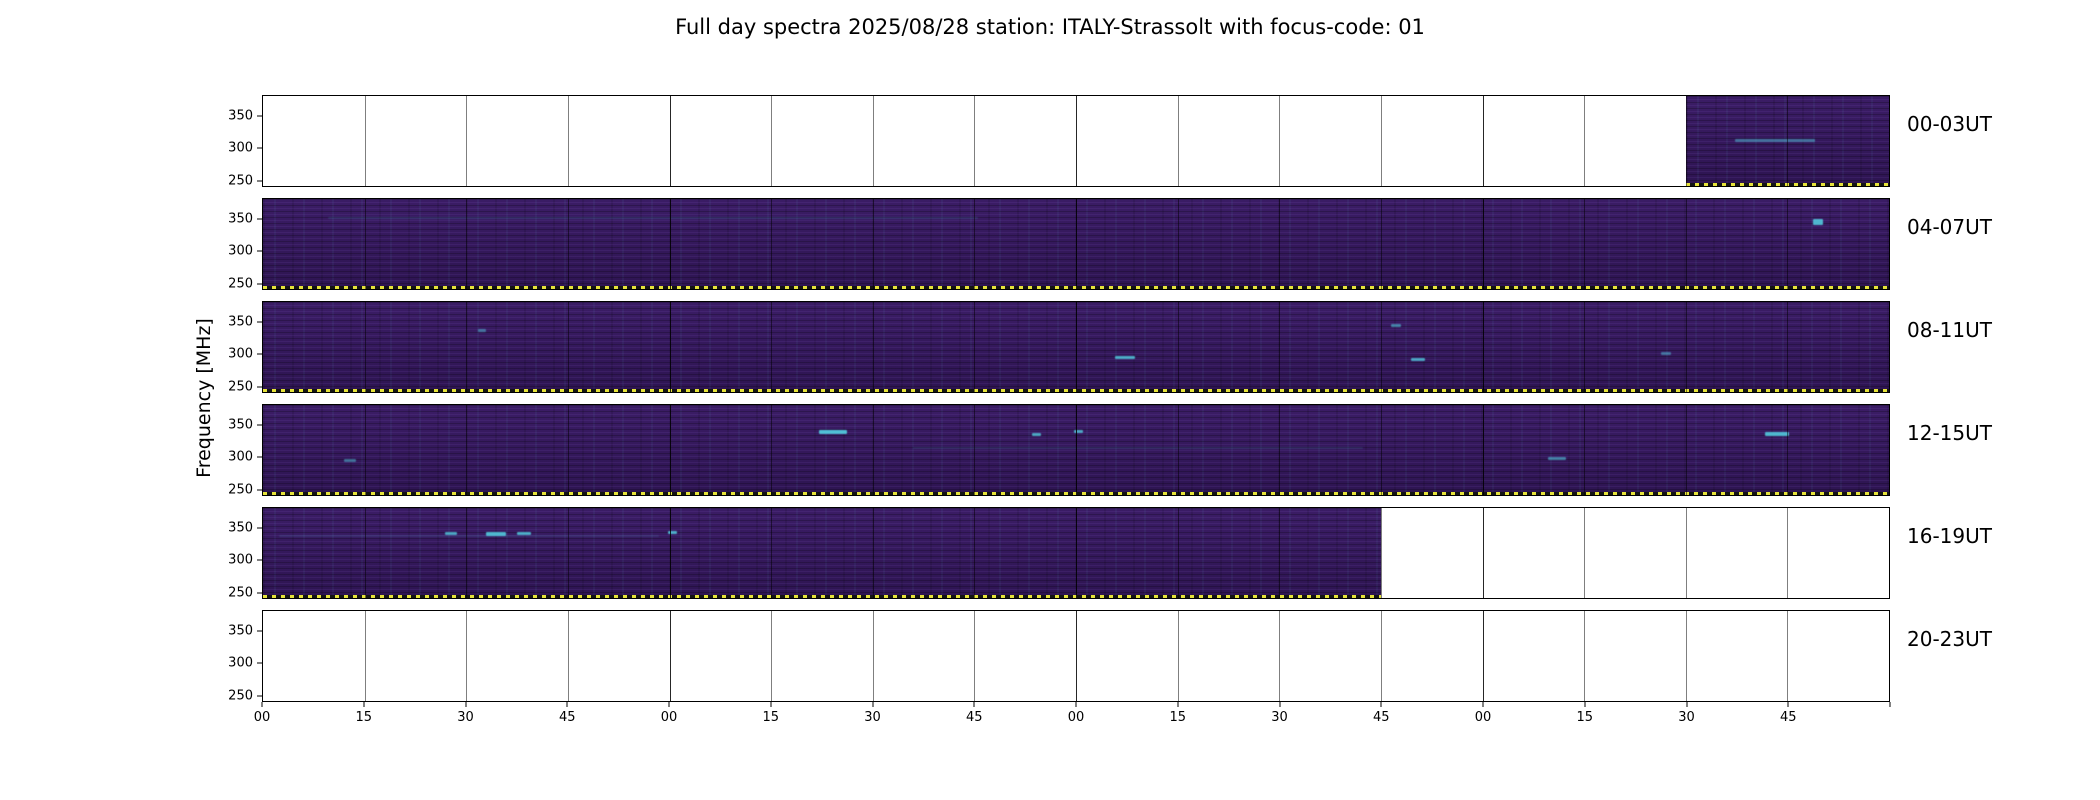 The image size is (2100, 800). What do you see at coordinates (1110, 347) in the screenshot?
I see `spectra-panel: 350 300 250 08-11UT` at bounding box center [1110, 347].